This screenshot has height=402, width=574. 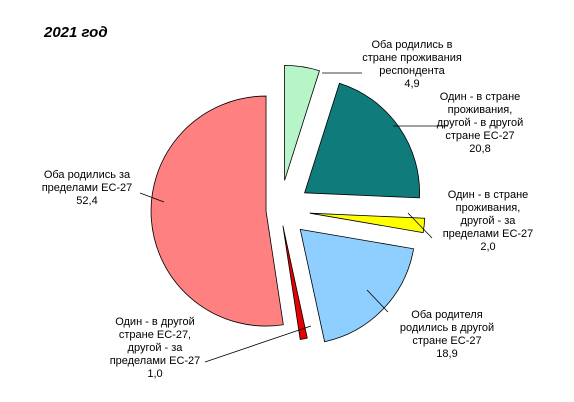 I want to click on chart-title: 2021 год, so click(x=76, y=32).